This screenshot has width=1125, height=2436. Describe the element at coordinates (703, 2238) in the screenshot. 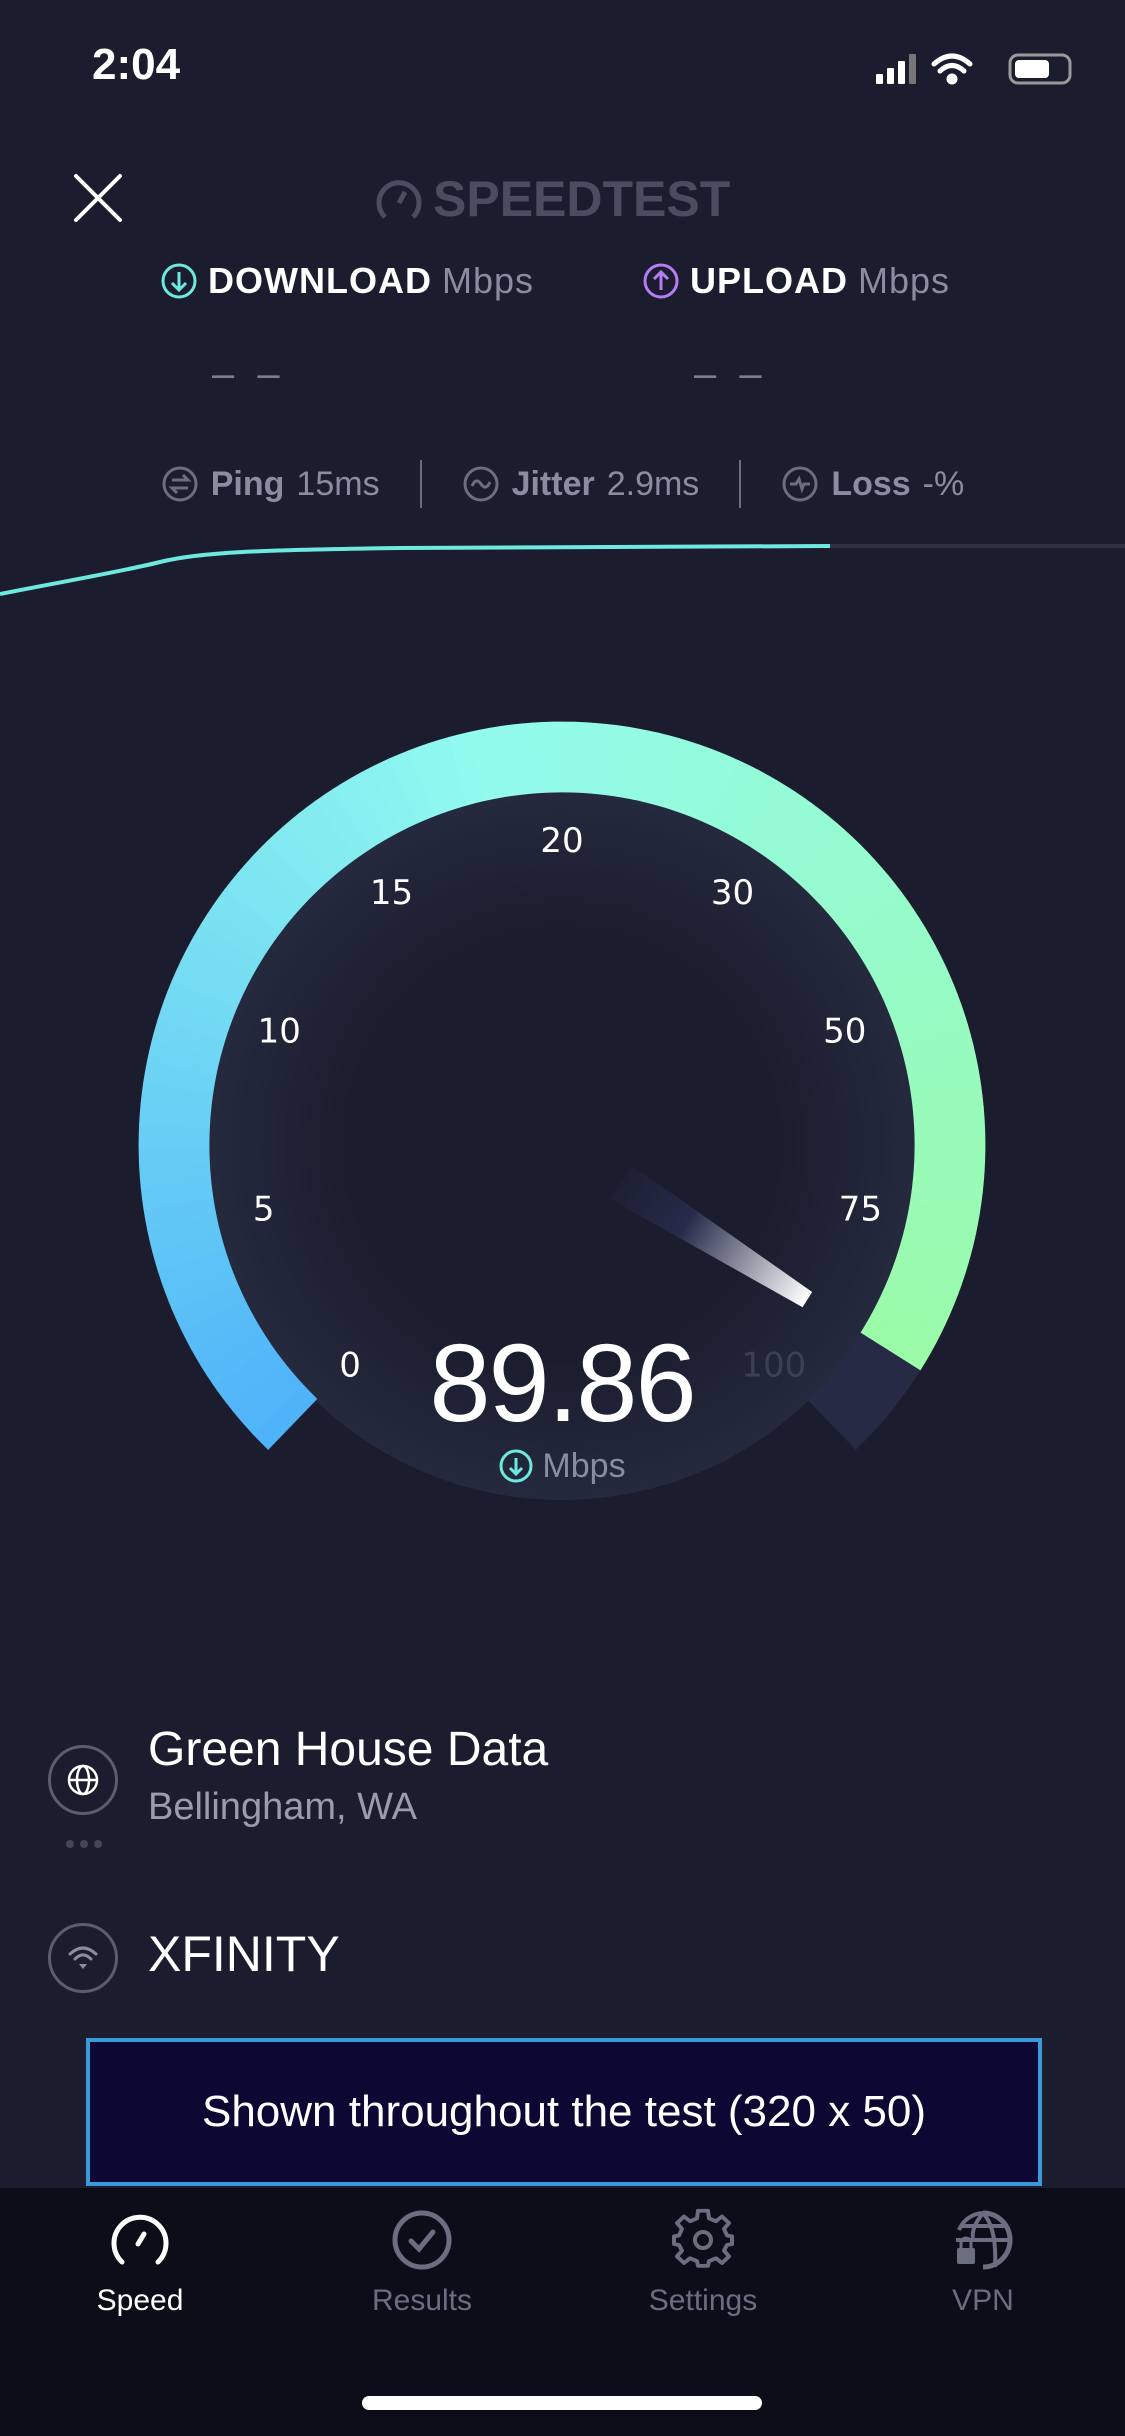

I see `gear-icon` at that location.